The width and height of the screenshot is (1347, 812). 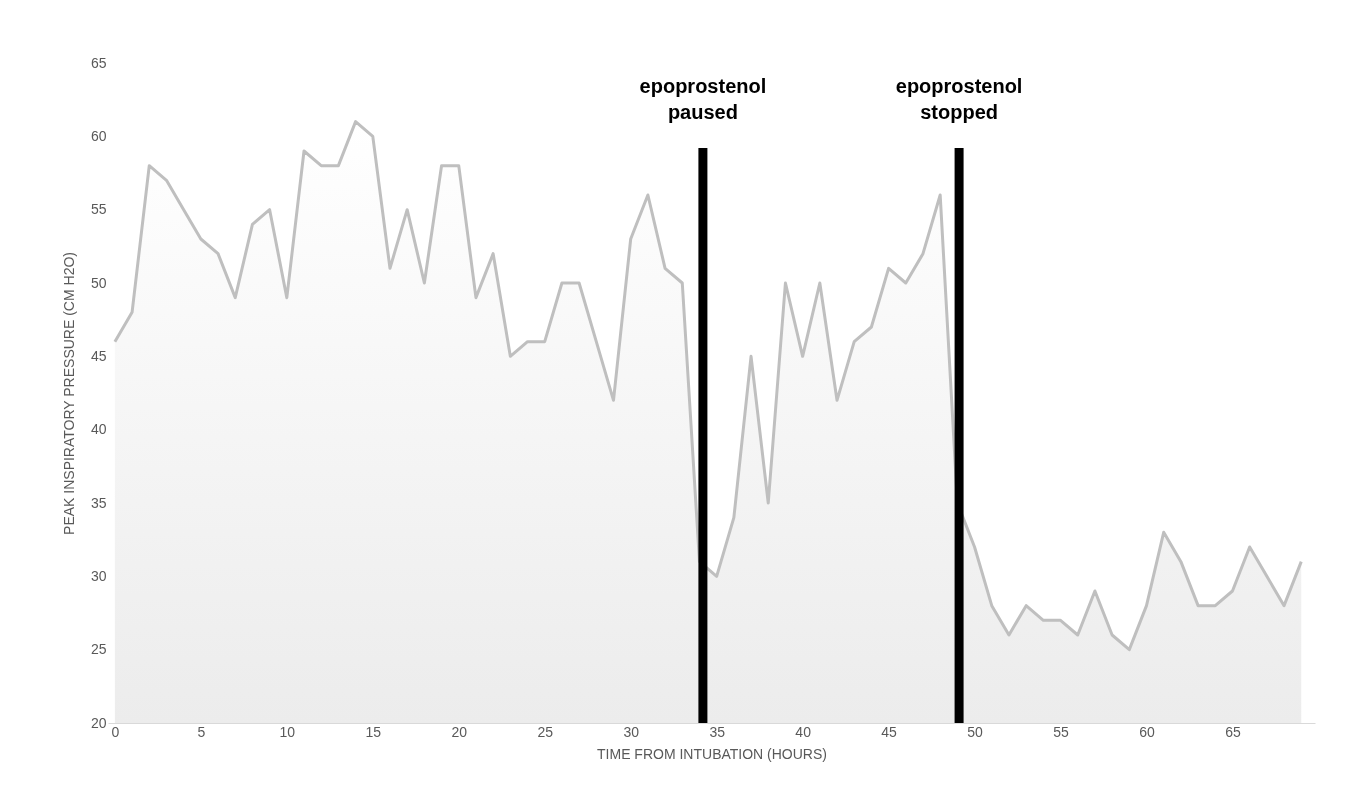 What do you see at coordinates (98, 575) in the screenshot?
I see `y-tick-label: 30` at bounding box center [98, 575].